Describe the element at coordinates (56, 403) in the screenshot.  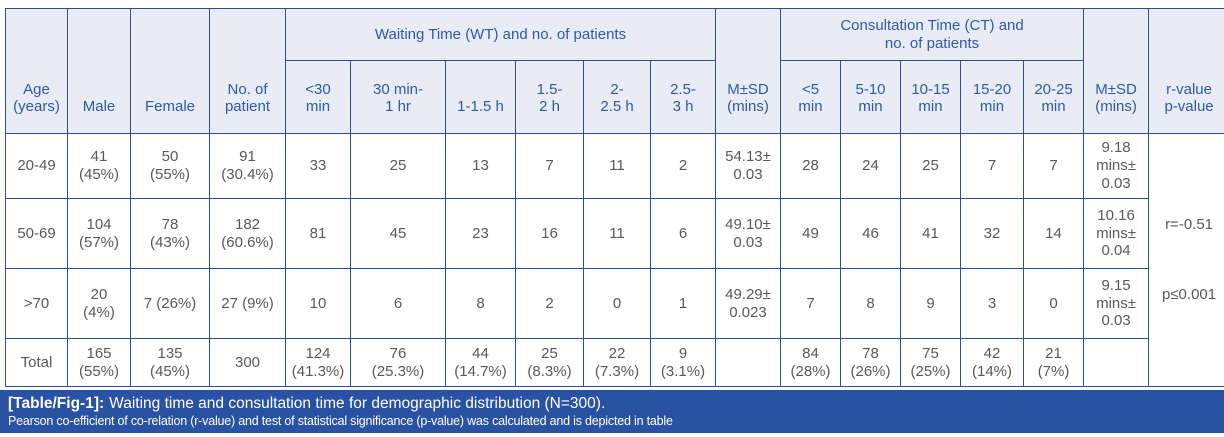
I see `figure-label: [Table/Fig-1]:` at that location.